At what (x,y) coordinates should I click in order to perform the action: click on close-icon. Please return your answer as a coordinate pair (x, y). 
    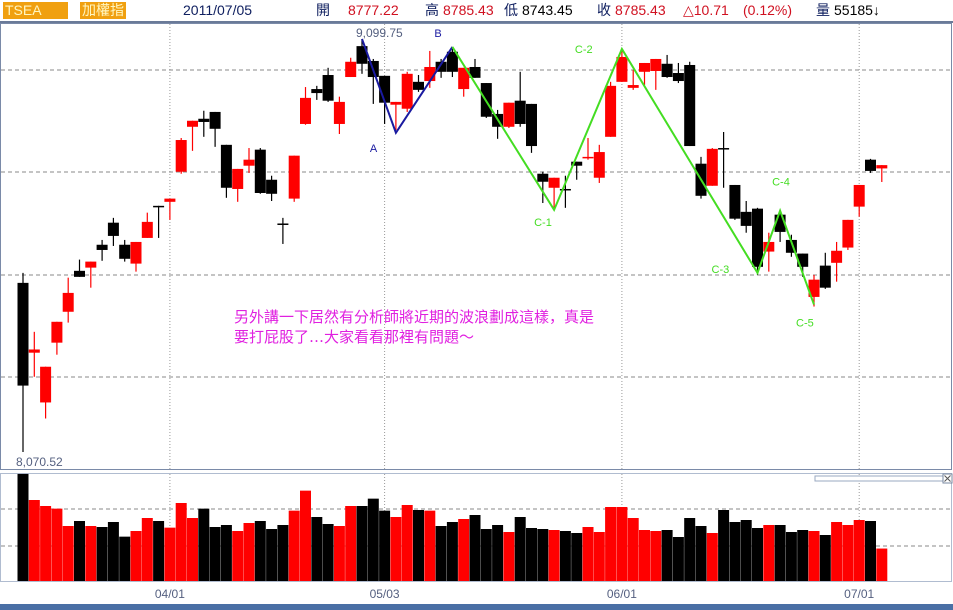
    Looking at the image, I should click on (947, 478).